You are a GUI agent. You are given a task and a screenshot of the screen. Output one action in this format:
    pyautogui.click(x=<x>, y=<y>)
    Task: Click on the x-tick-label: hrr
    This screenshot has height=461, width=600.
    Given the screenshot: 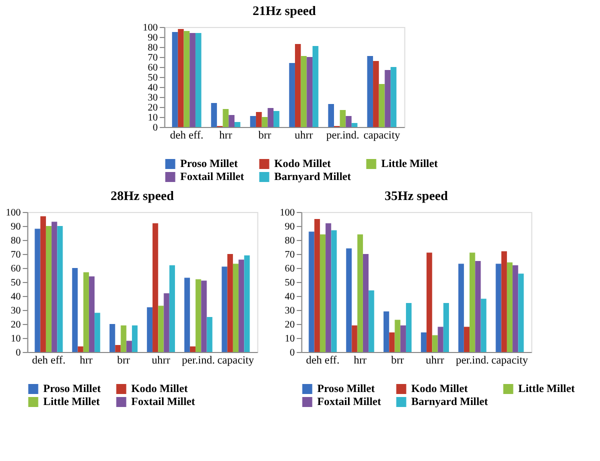 What is the action you would take?
    pyautogui.click(x=86, y=360)
    